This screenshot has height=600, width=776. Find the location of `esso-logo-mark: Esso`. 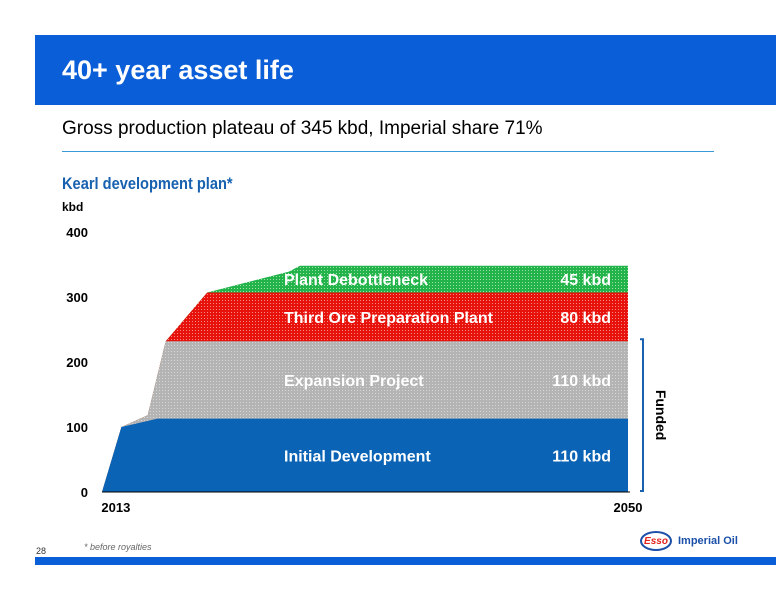

esso-logo-mark: Esso is located at coordinates (656, 541).